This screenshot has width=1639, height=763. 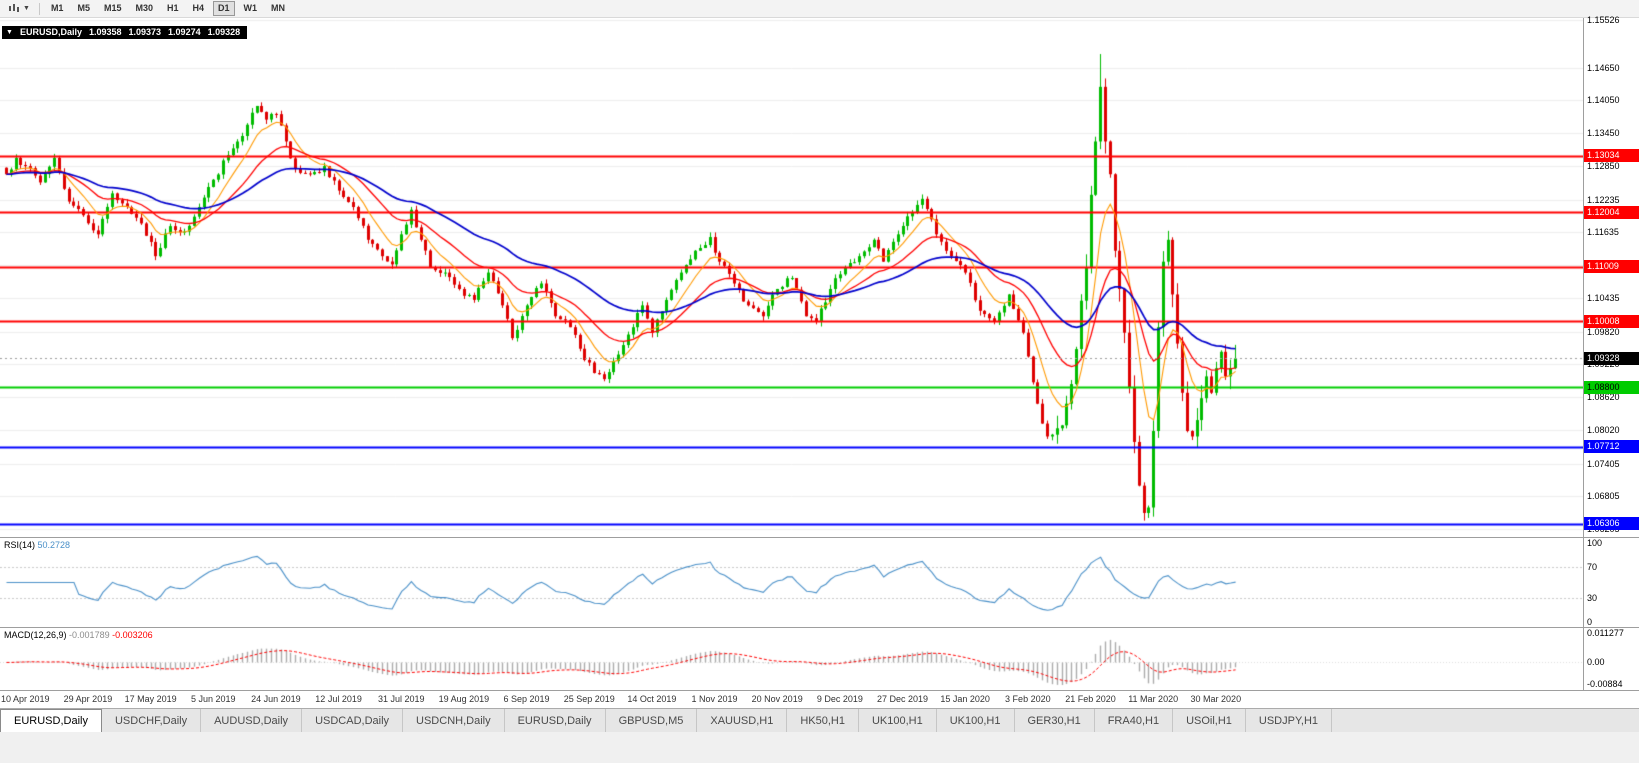 What do you see at coordinates (224, 8) in the screenshot?
I see `timeframe-button-d1: D1` at bounding box center [224, 8].